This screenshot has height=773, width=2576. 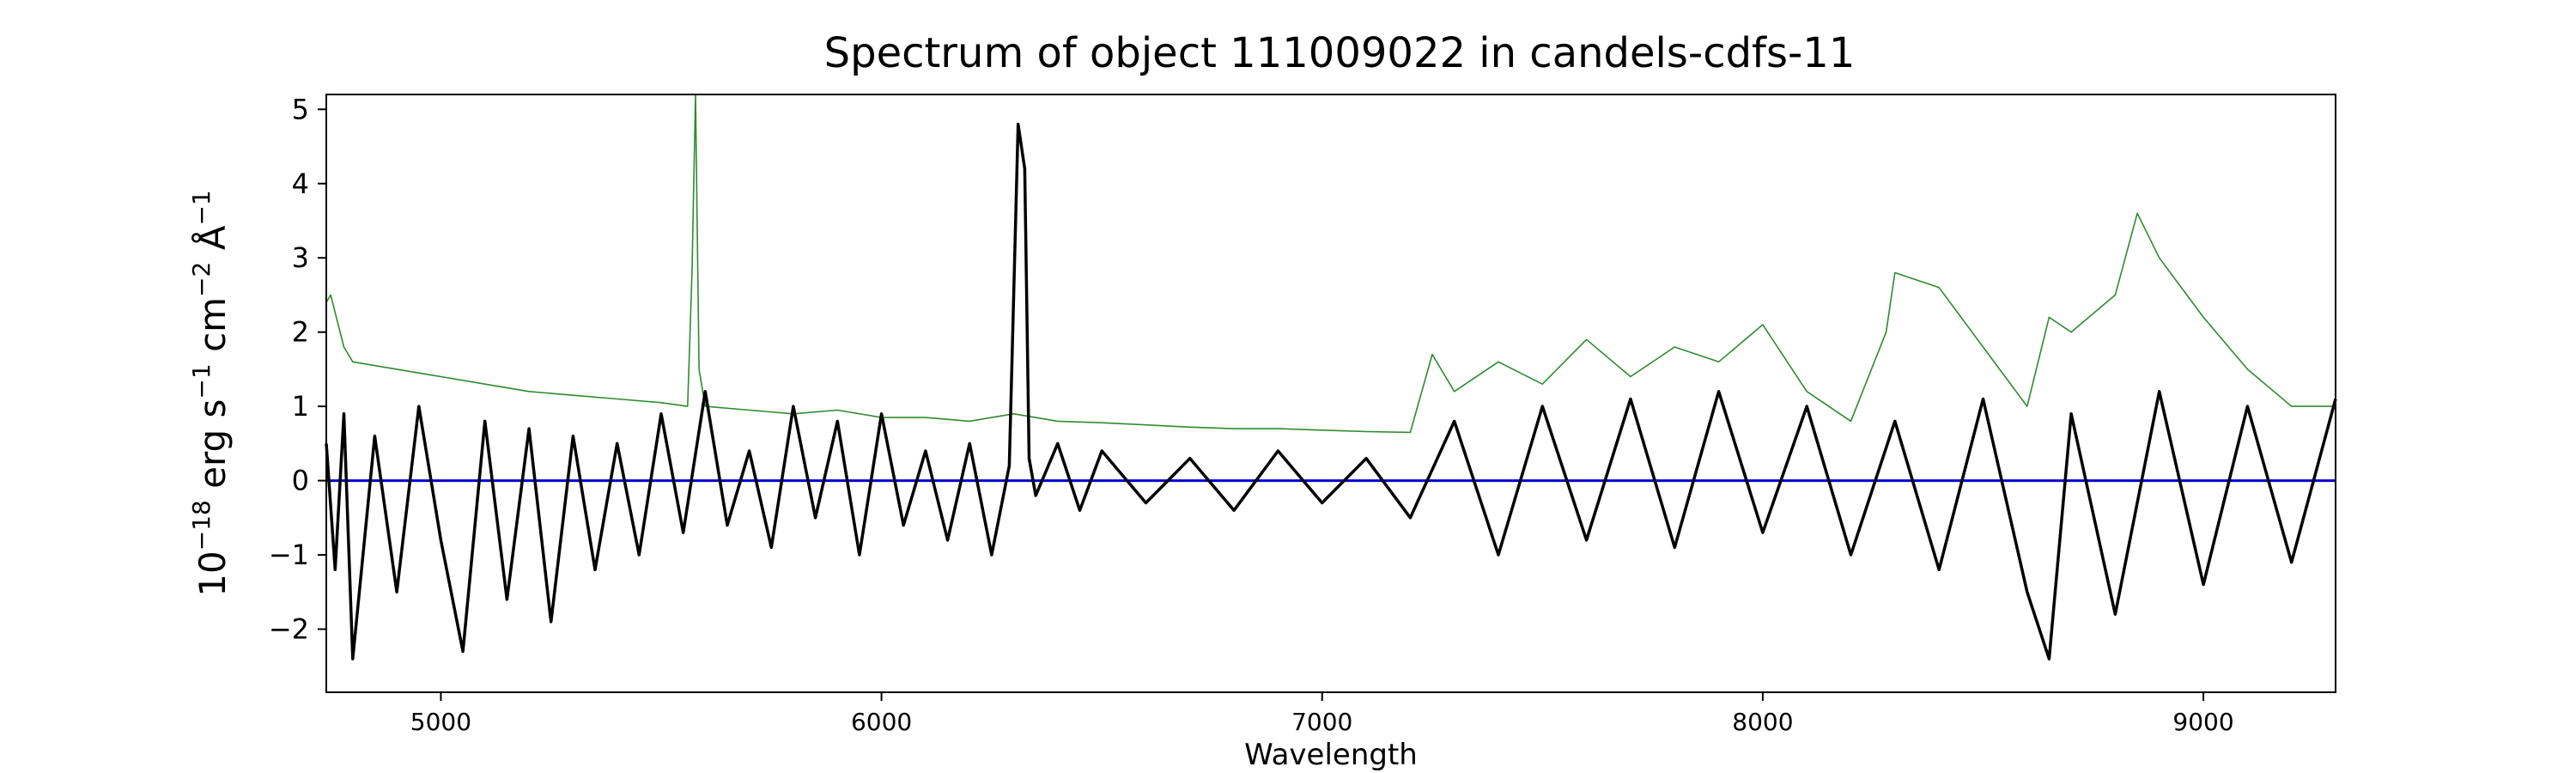 I want to click on y-tick-label: −1, so click(x=289, y=555).